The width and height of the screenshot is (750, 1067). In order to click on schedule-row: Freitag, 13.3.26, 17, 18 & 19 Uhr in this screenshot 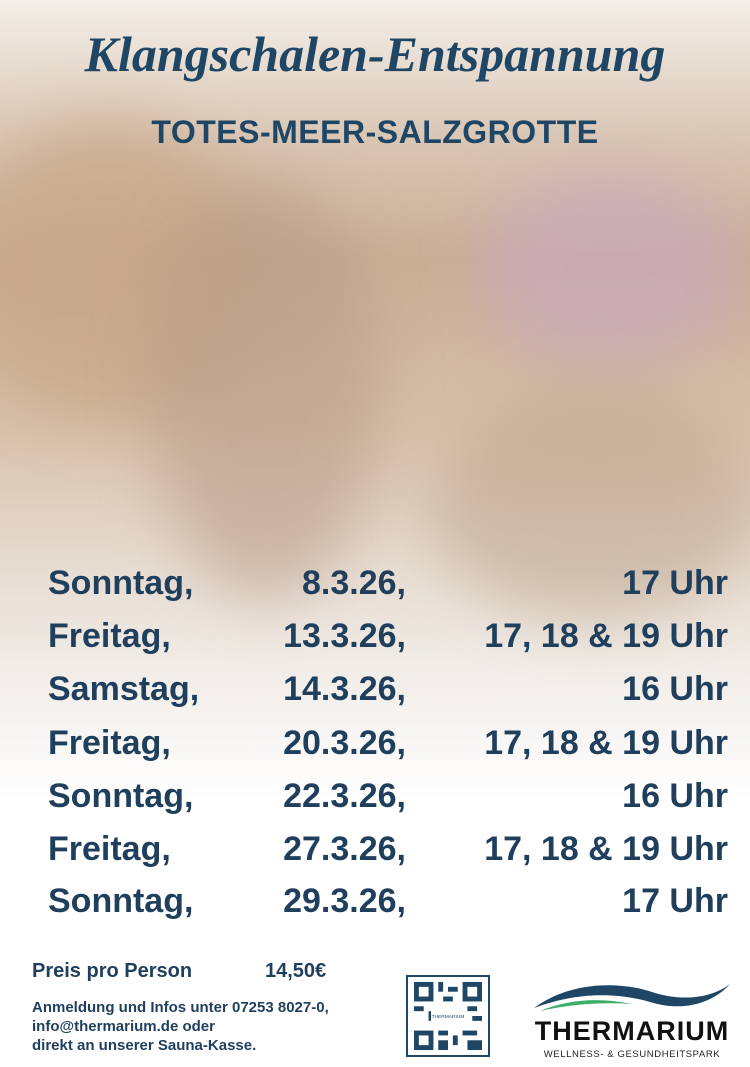, I will do `click(388, 636)`.